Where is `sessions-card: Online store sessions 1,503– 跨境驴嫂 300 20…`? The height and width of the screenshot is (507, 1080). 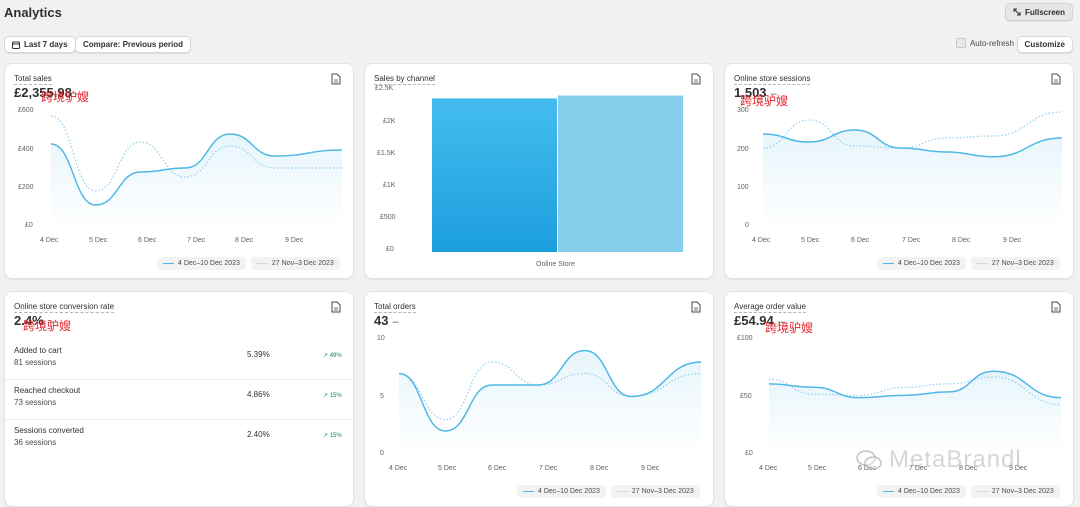
sessions-card: Online store sessions 1,503– 跨境驴嫂 300 20… is located at coordinates (899, 171).